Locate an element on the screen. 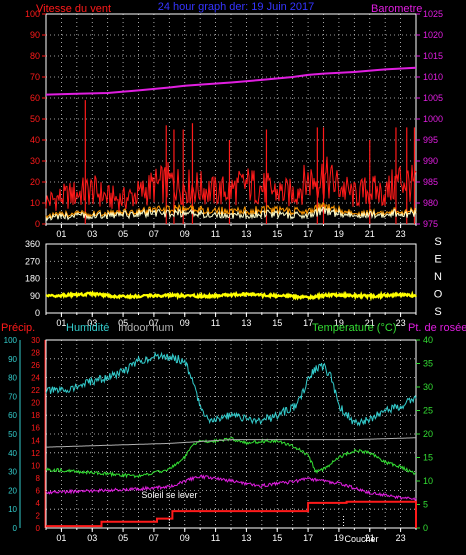 This screenshot has width=466, height=555. humidity-tick-label: 0 is located at coordinates (15, 528).